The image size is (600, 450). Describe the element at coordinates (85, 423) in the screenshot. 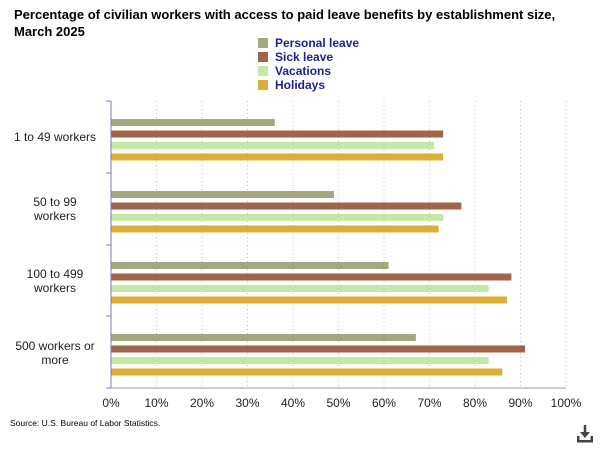

I see `source-note: Source: U.S. Bureau of Labor Statistics.` at that location.